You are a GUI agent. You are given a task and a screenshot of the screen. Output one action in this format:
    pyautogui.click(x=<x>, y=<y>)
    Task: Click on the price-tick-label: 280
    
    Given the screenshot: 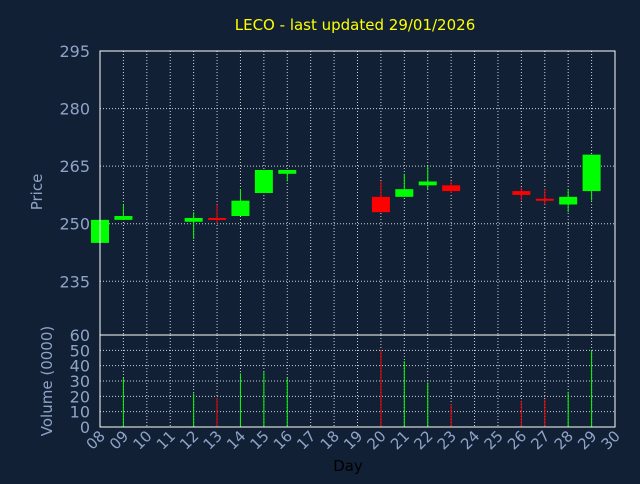 What is the action you would take?
    pyautogui.click(x=74, y=109)
    